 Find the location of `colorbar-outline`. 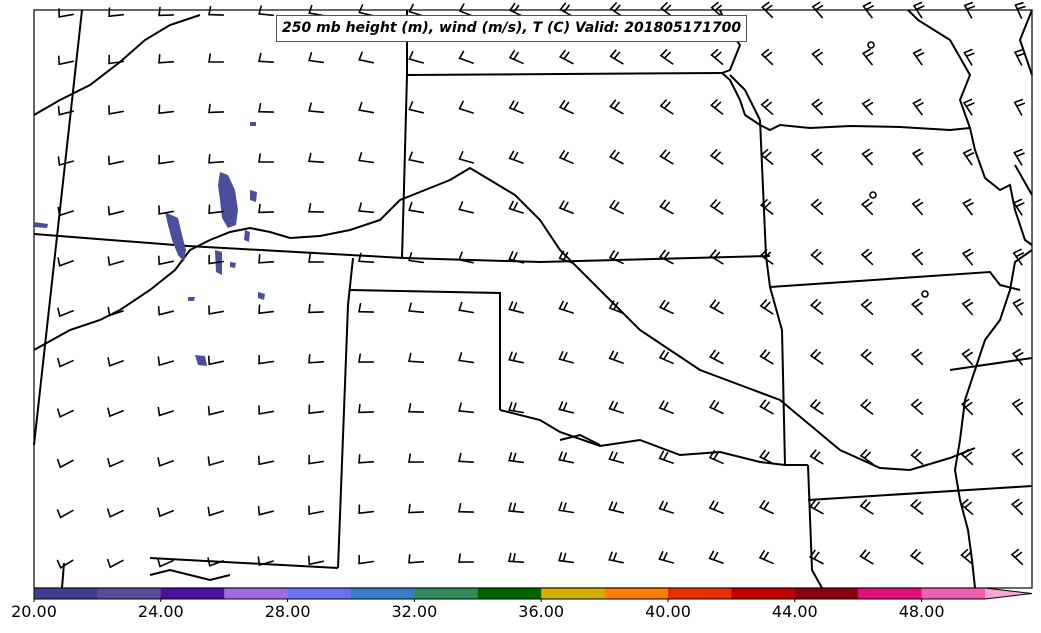

colorbar-outline is located at coordinates (533, 593).